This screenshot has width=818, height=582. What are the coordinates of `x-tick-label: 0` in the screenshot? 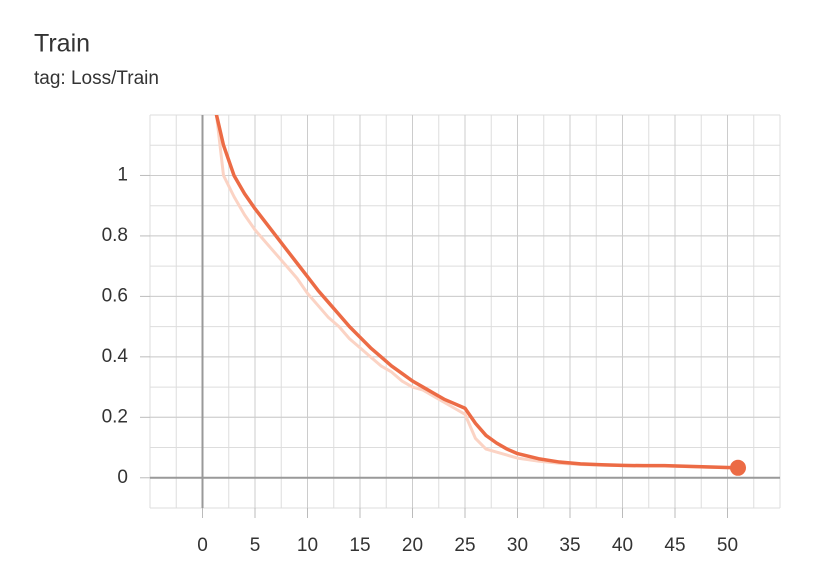 It's located at (202, 545).